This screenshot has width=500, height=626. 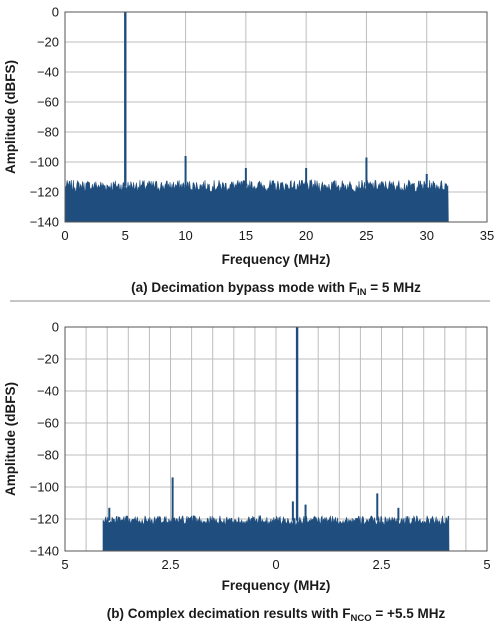 I want to click on chart-a-xtick-label: 10, so click(x=185, y=235).